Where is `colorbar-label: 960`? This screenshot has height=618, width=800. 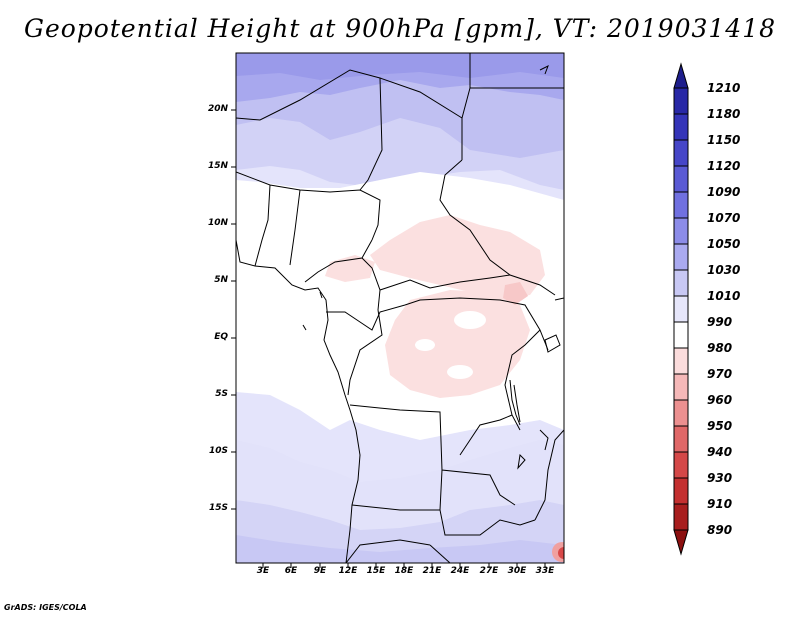
colorbar-label: 960 is located at coordinates (720, 400).